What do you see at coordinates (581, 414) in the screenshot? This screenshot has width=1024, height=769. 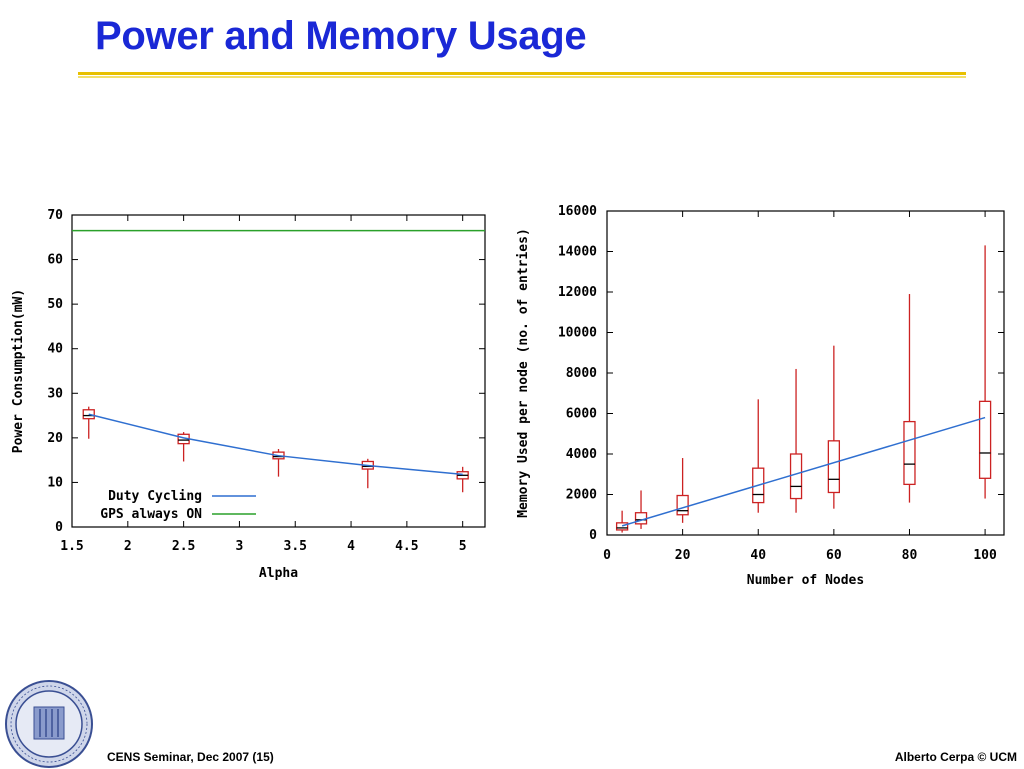 I see `y-tick-label: 6000` at bounding box center [581, 414].